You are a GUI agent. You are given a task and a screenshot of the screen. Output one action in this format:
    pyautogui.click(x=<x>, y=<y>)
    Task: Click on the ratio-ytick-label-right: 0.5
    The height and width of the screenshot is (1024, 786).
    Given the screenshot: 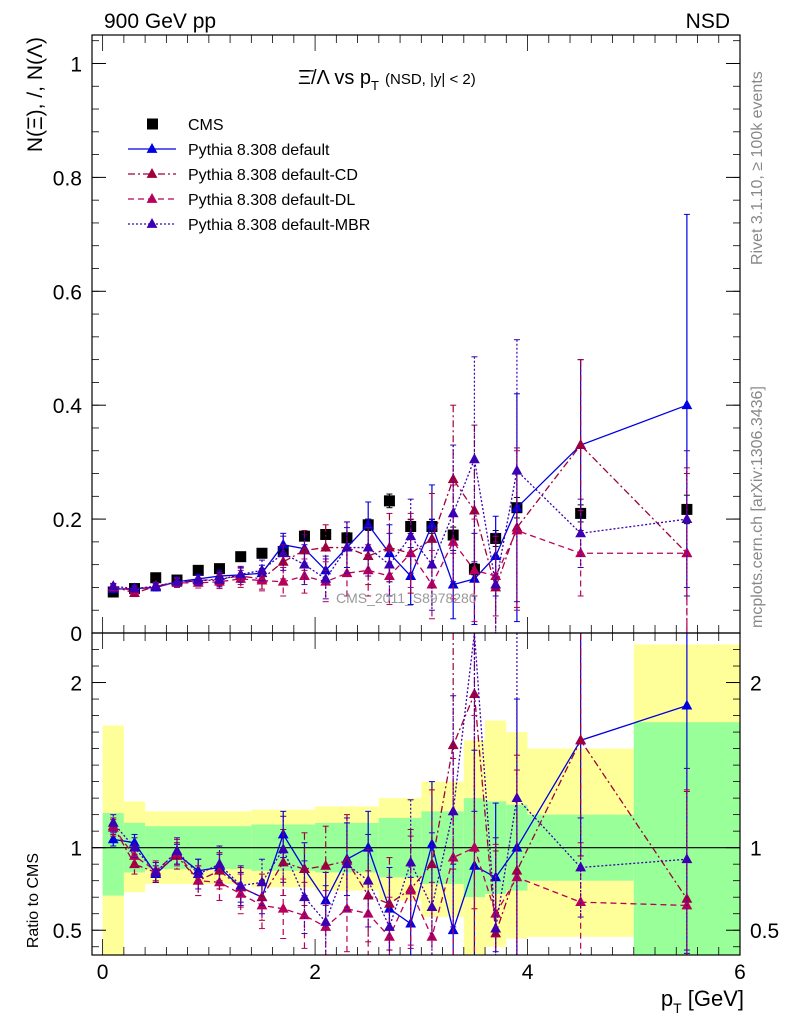 What is the action you would take?
    pyautogui.click(x=764, y=931)
    